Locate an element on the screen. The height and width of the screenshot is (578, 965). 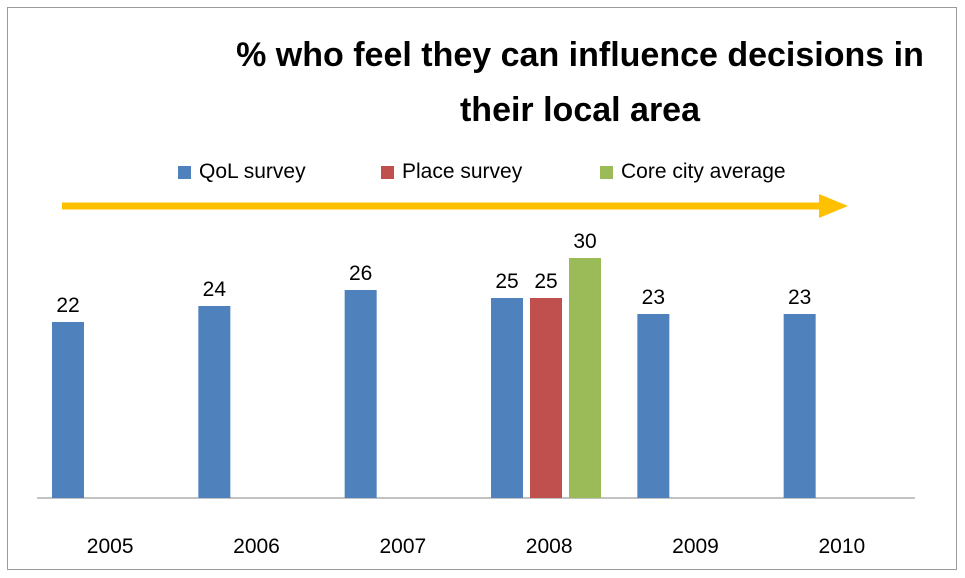
trend-arrow-head is located at coordinates (833, 206).